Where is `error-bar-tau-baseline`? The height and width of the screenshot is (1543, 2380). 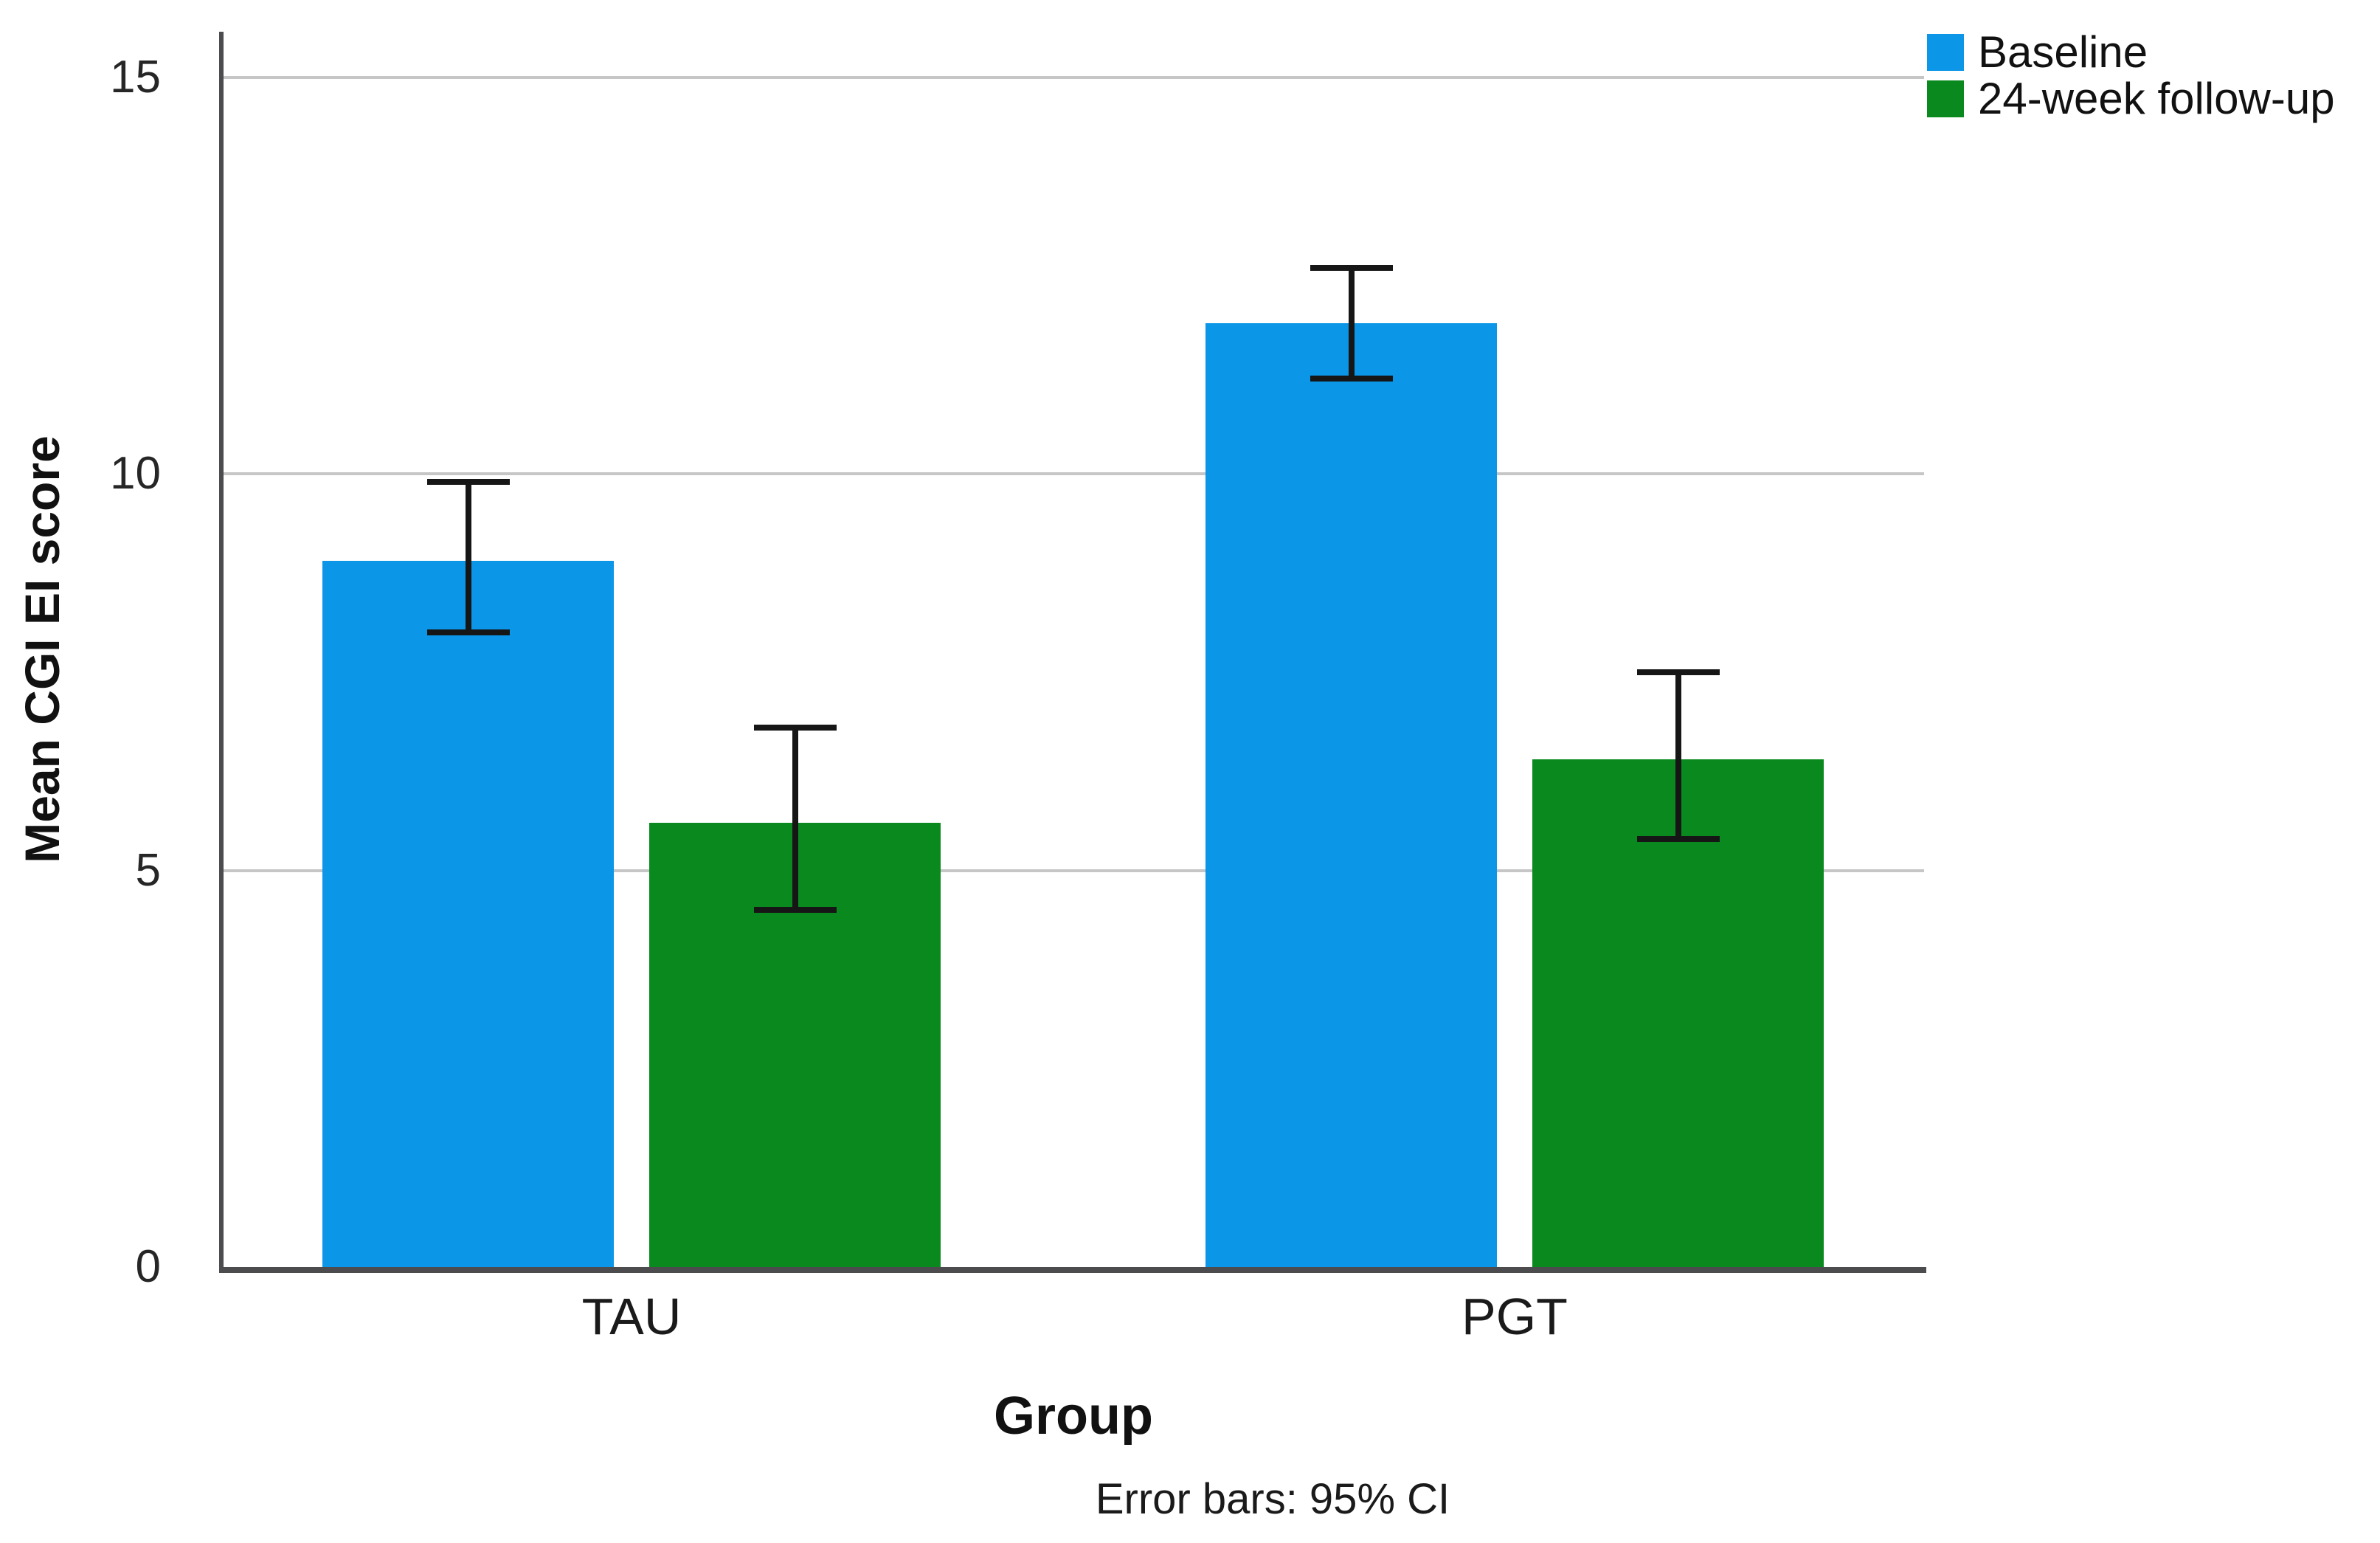
error-bar-tau-baseline is located at coordinates (468, 556).